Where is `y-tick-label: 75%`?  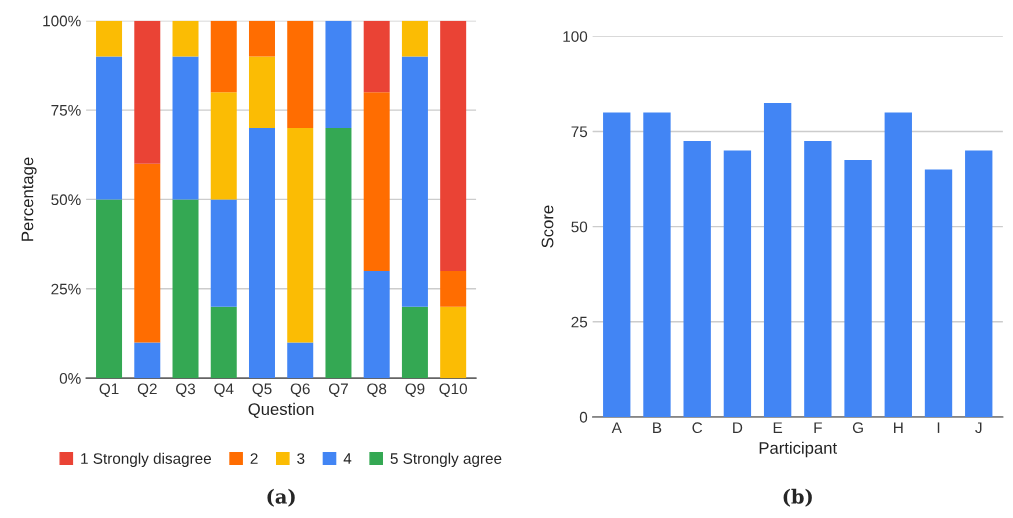
y-tick-label: 75% is located at coordinates (66, 110).